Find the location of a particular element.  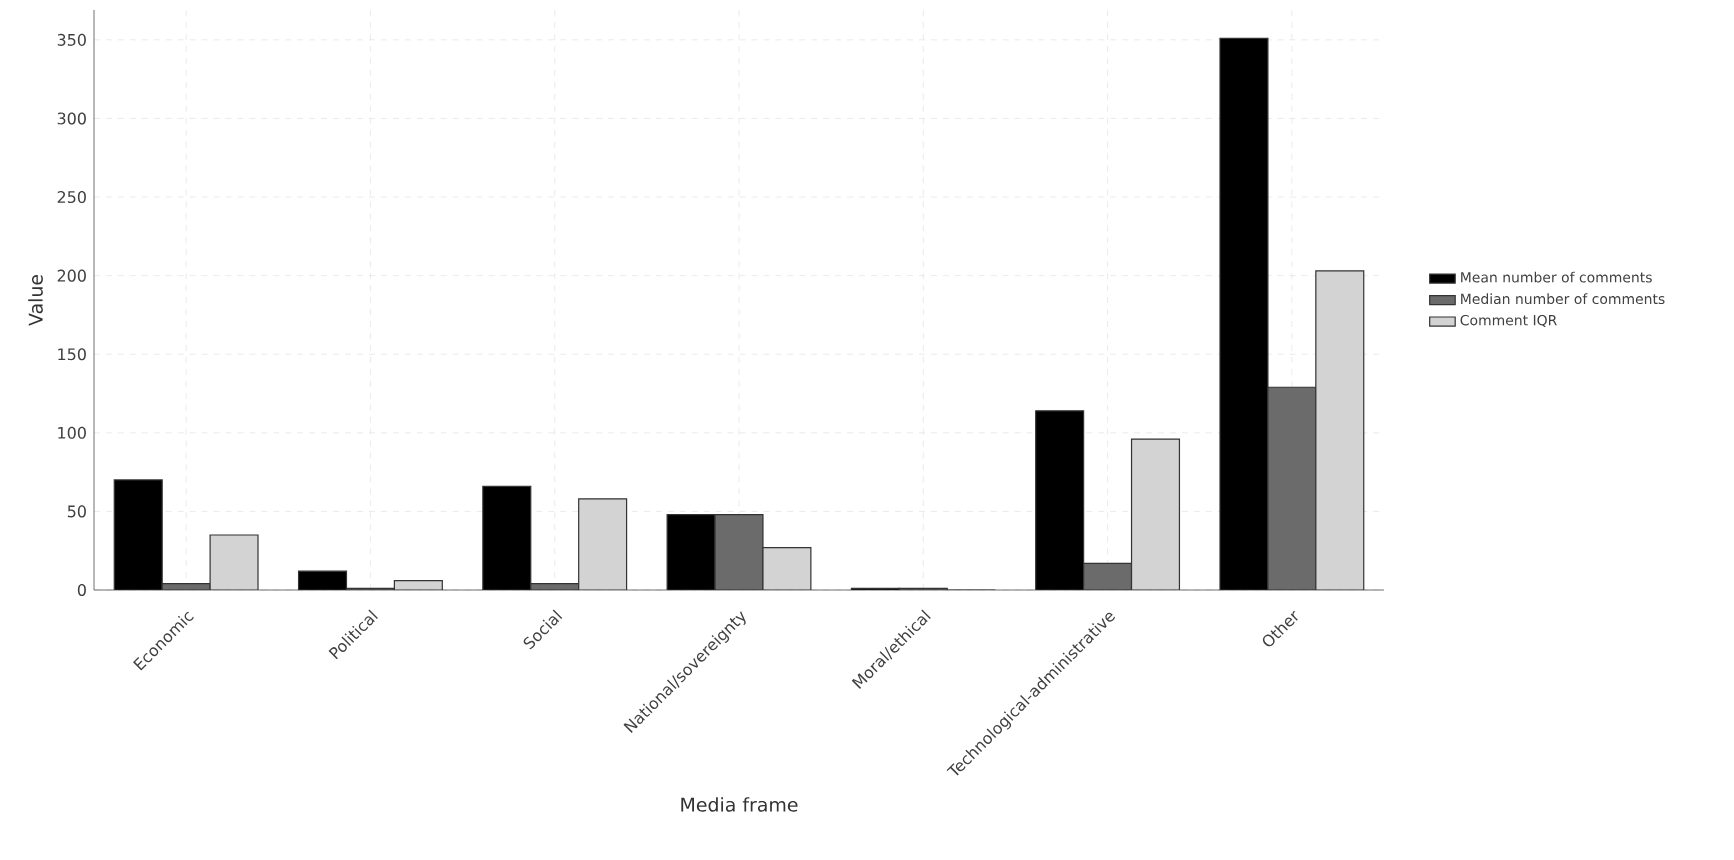

x-axis-title: Media frame is located at coordinates (739, 804).